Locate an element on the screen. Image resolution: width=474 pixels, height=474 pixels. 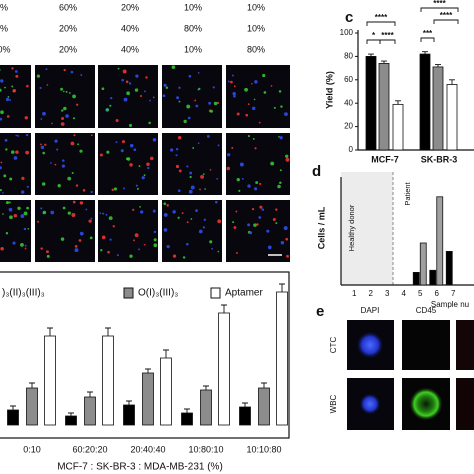
legend-label: )₃(II)₃(III)₃ is located at coordinates (23, 293).